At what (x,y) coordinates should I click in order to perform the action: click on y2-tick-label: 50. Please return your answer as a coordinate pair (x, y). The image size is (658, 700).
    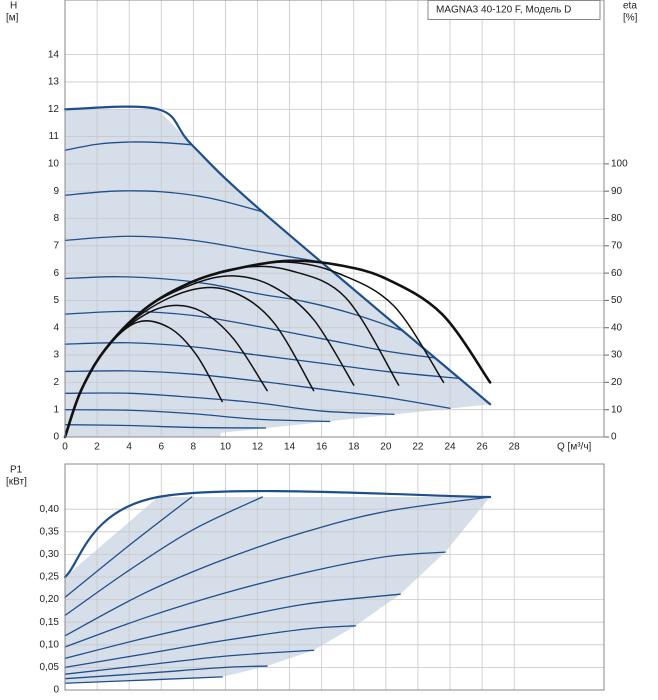
    Looking at the image, I should click on (617, 300).